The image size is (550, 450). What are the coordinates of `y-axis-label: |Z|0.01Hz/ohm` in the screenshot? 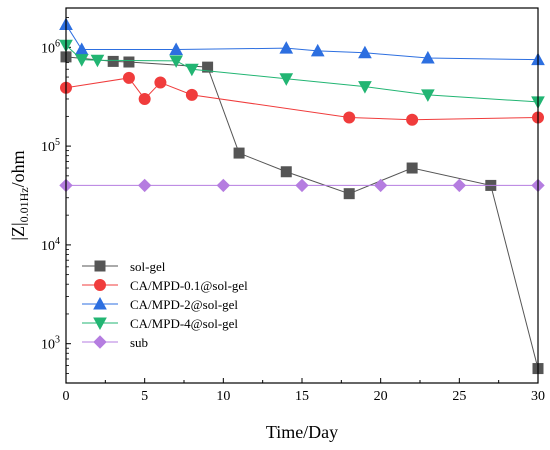 It's located at (19, 195).